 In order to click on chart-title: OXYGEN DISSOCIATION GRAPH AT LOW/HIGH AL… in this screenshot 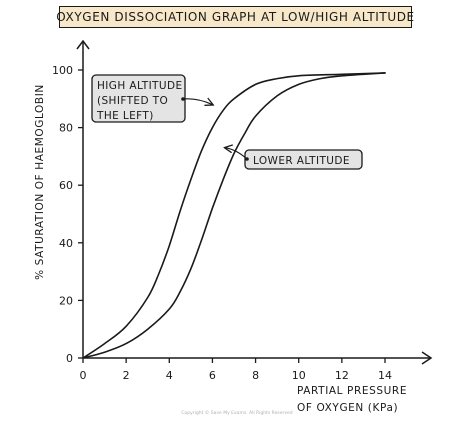, I will do `click(235, 17)`.